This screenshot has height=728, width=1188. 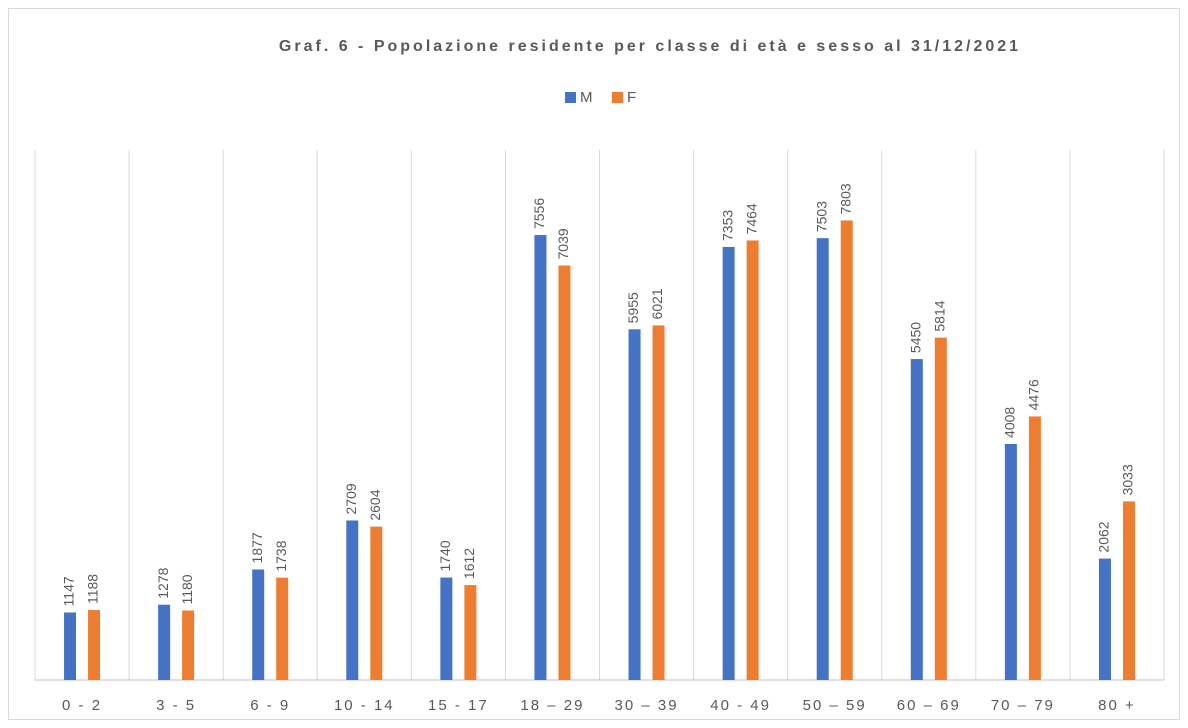 What do you see at coordinates (657, 303) in the screenshot?
I see `value-label: 6021` at bounding box center [657, 303].